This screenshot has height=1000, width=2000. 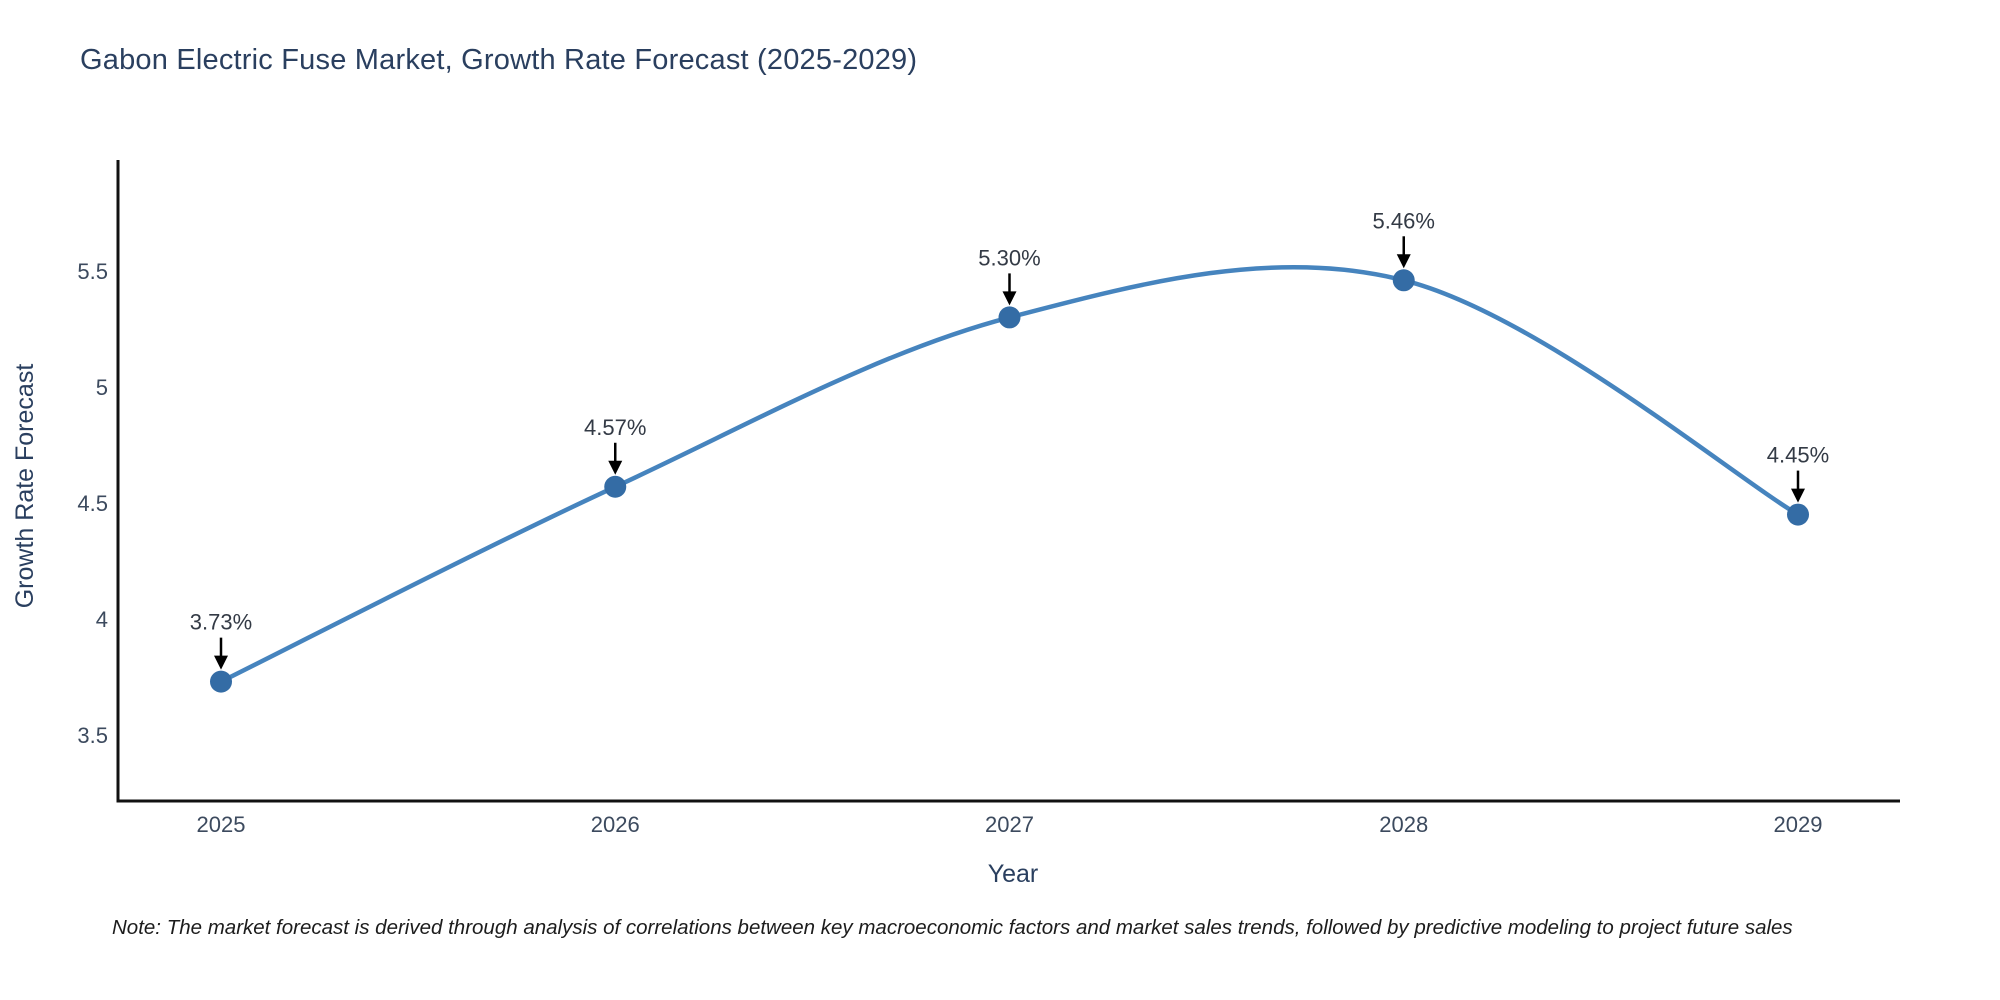 I want to click on point-value-label: 5.46%, so click(x=1404, y=220).